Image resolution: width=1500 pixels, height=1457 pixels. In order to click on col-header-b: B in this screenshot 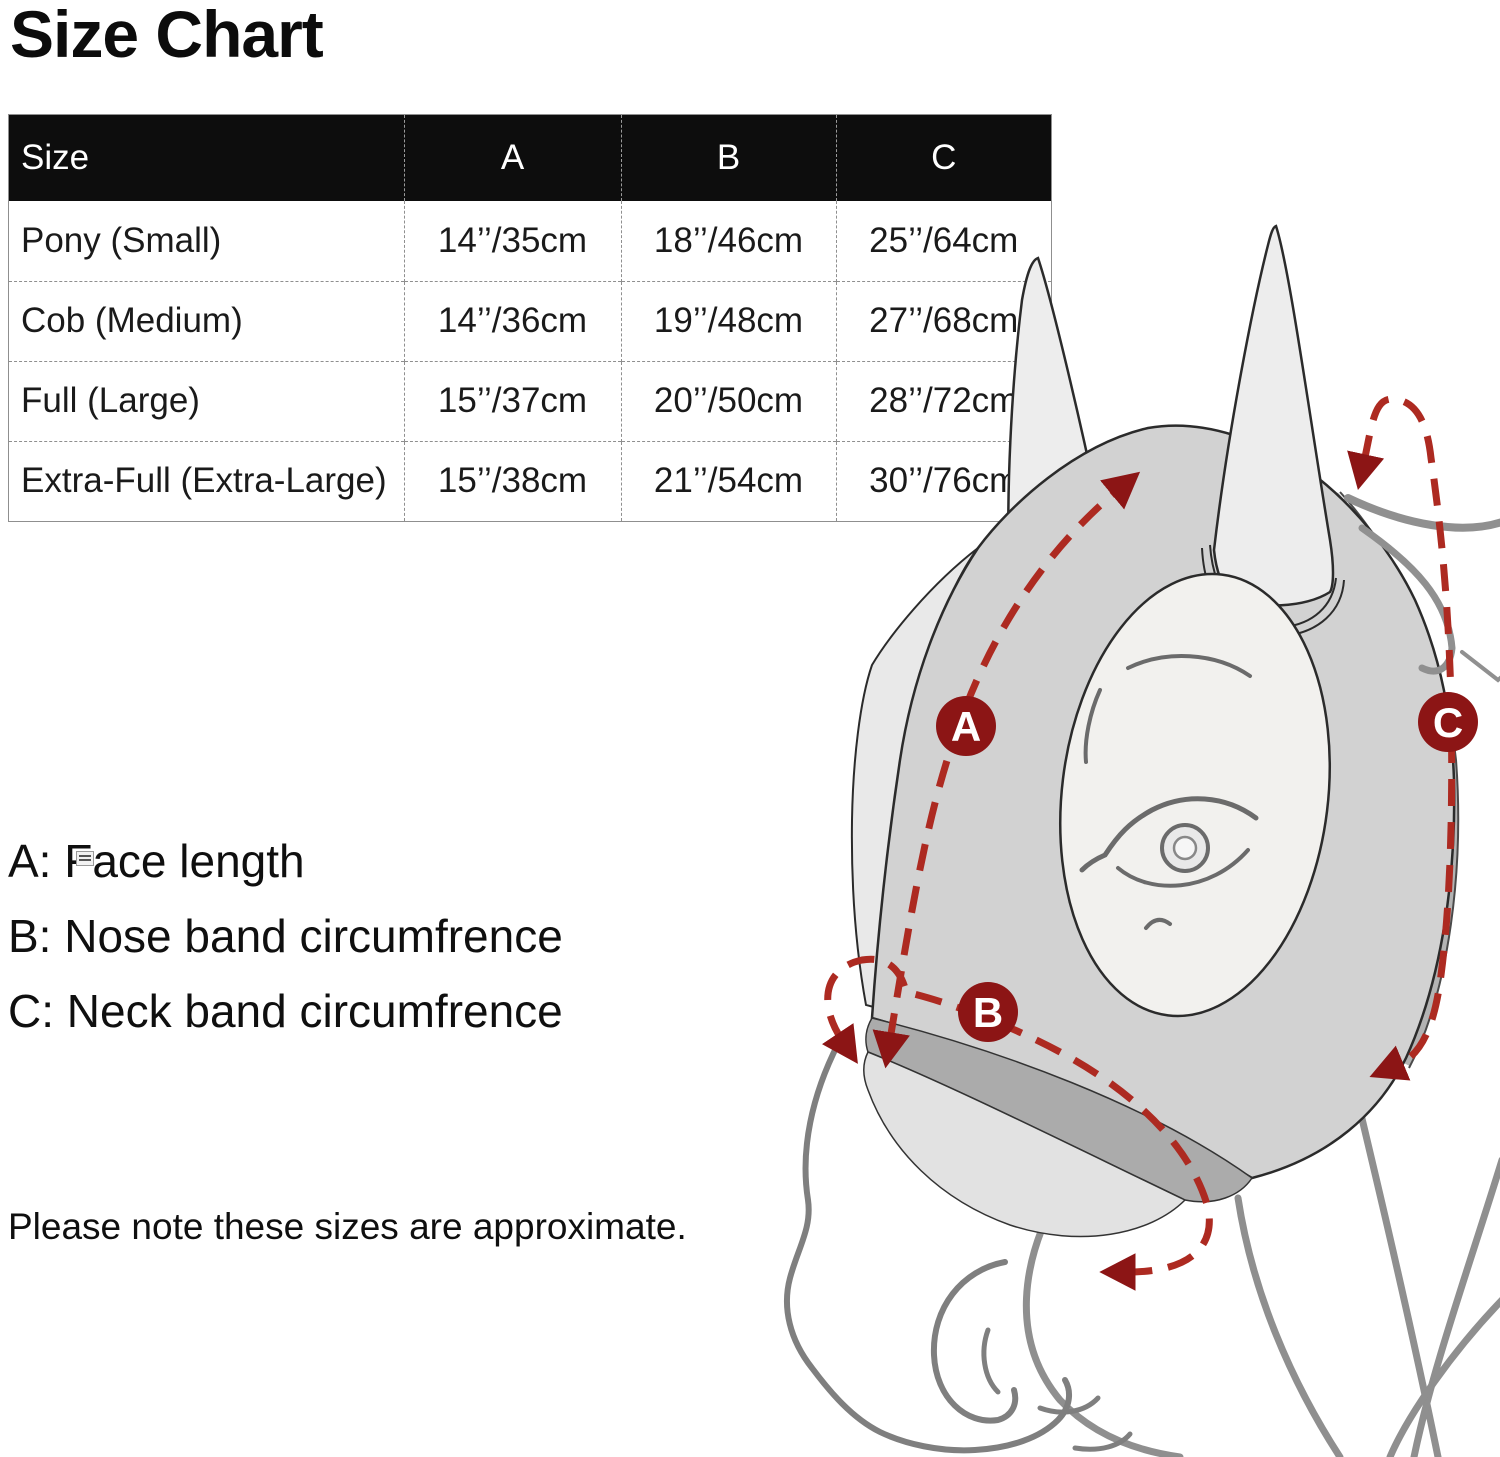, I will do `click(728, 158)`.